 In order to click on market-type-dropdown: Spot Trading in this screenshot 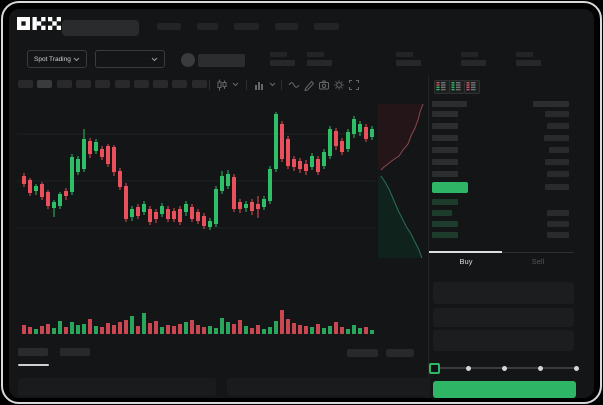, I will do `click(57, 59)`.